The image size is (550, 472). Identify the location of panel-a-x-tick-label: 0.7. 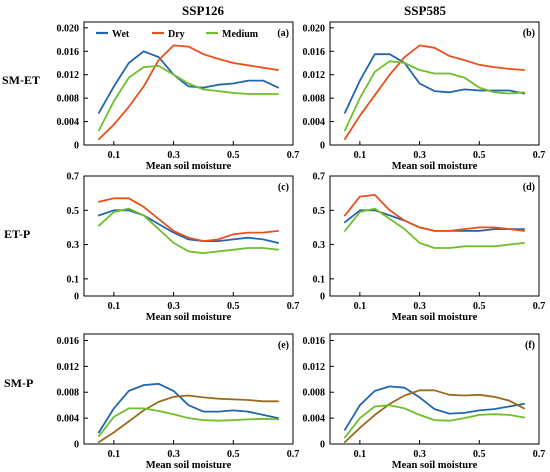
(293, 155).